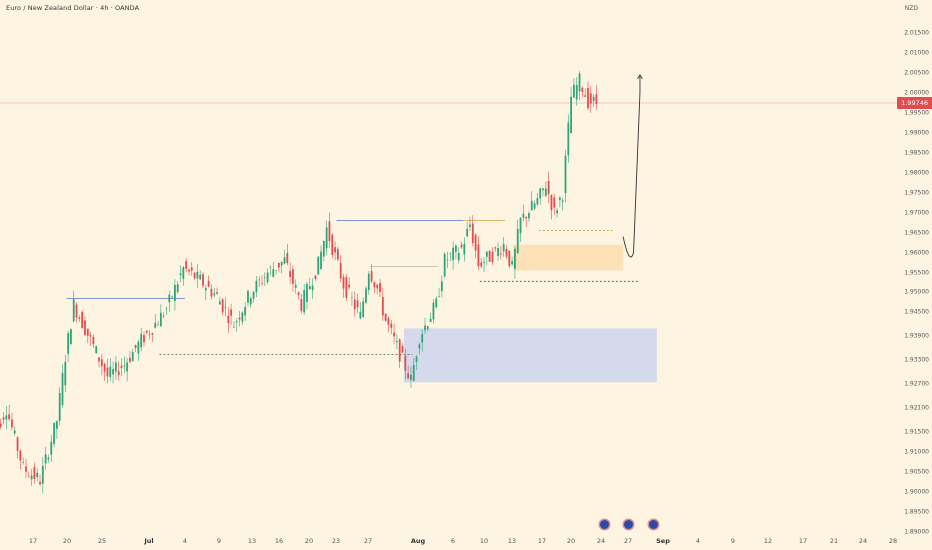 Image resolution: width=932 pixels, height=550 pixels. Describe the element at coordinates (252, 541) in the screenshot. I see `date-tick-label: 13` at that location.